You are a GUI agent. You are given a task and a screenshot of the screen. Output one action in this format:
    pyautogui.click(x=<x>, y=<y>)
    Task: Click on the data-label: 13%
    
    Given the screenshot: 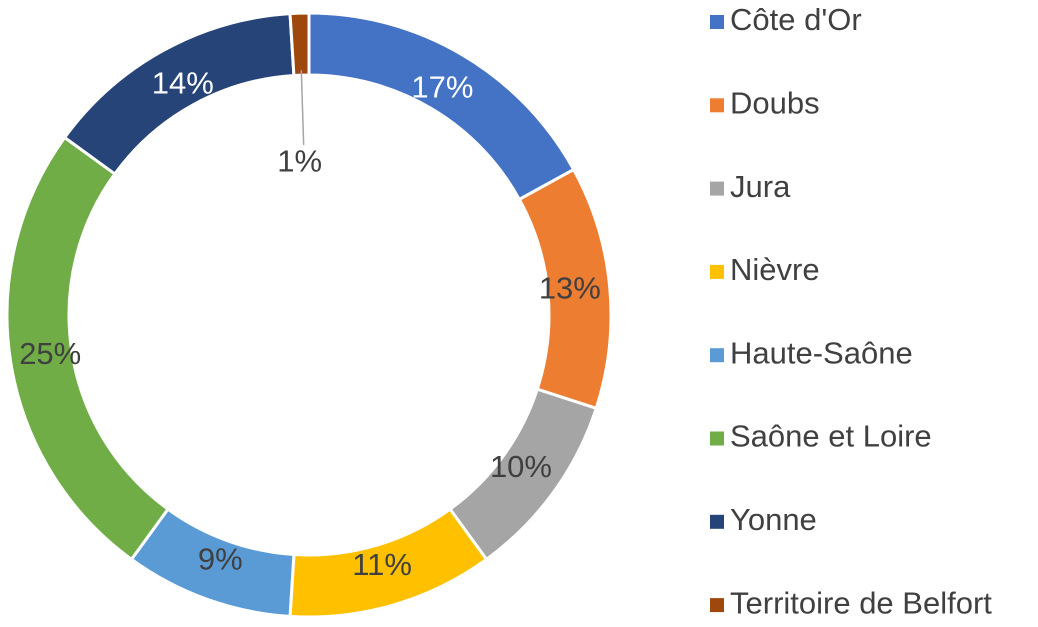 What is the action you would take?
    pyautogui.click(x=570, y=288)
    